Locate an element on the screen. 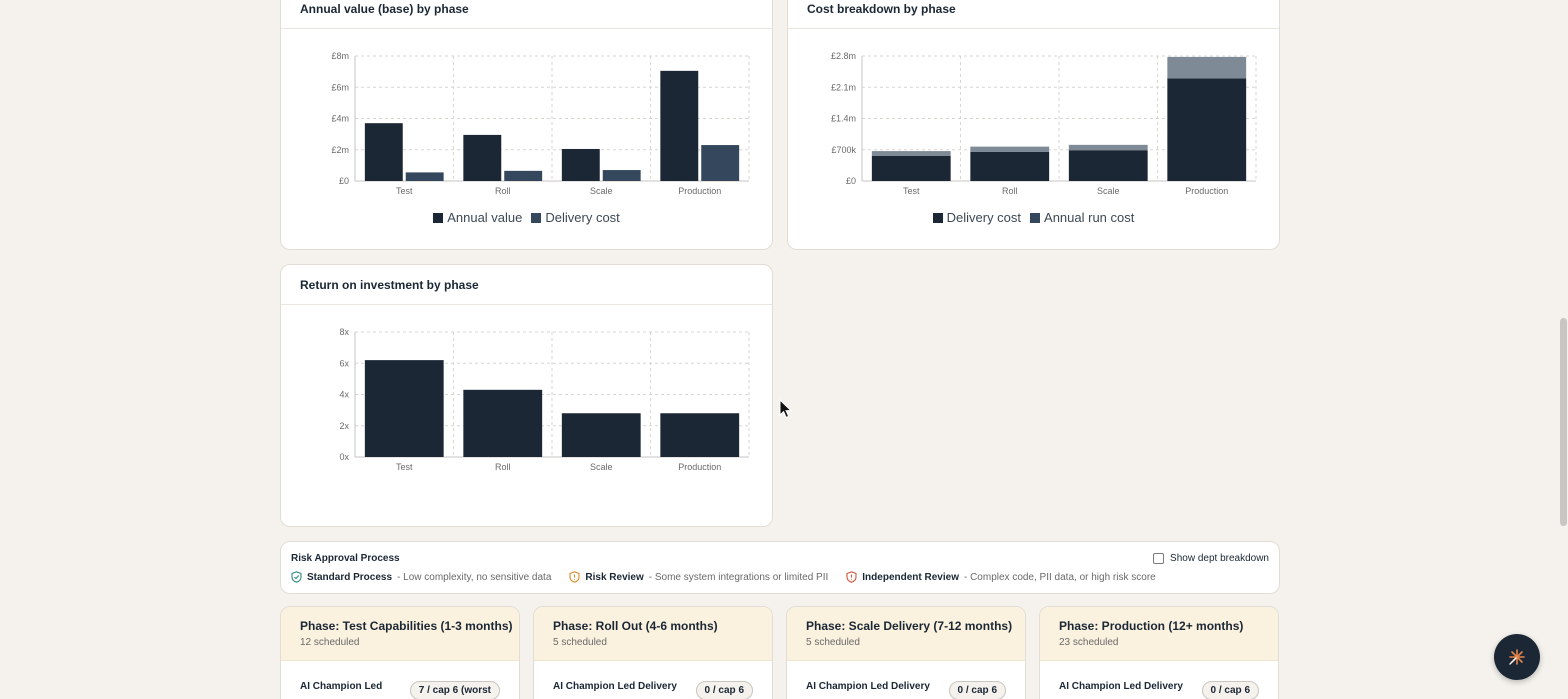  capacity-badge: 7 / cap 6 (worst is located at coordinates (454, 690).